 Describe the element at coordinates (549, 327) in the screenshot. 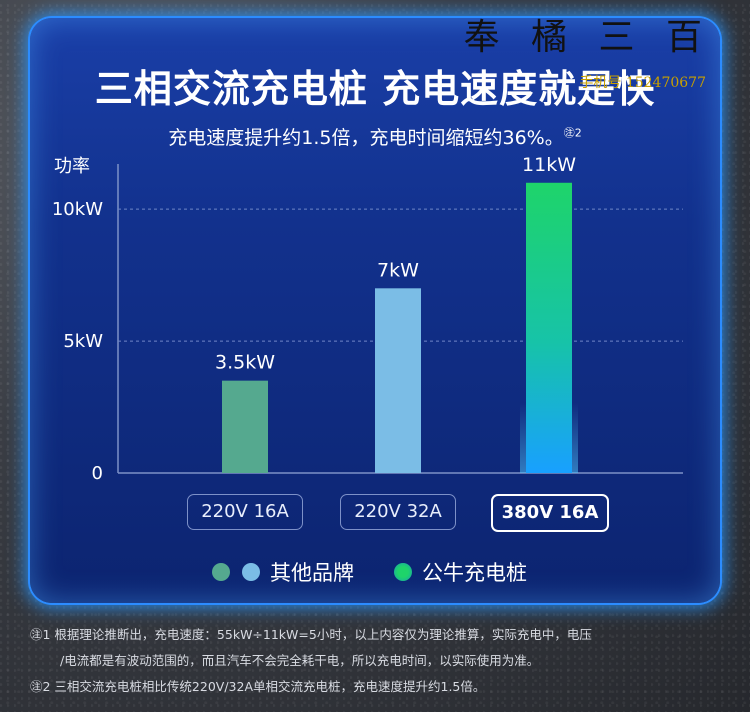

I see `bar-380V-16A` at that location.